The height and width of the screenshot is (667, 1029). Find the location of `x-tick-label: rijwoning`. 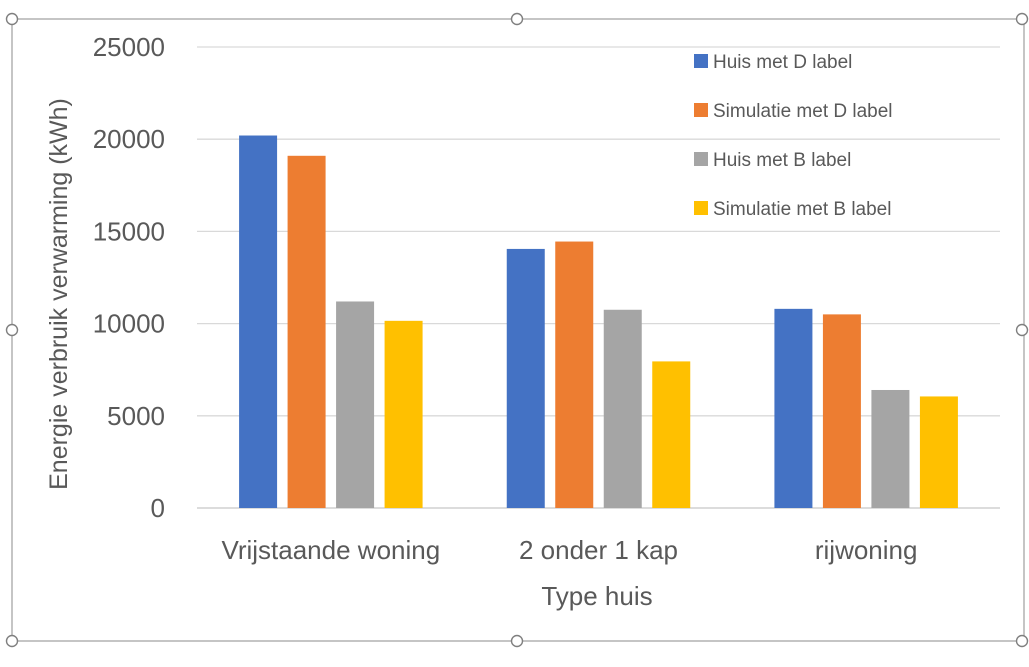

x-tick-label: rijwoning is located at coordinates (866, 550).